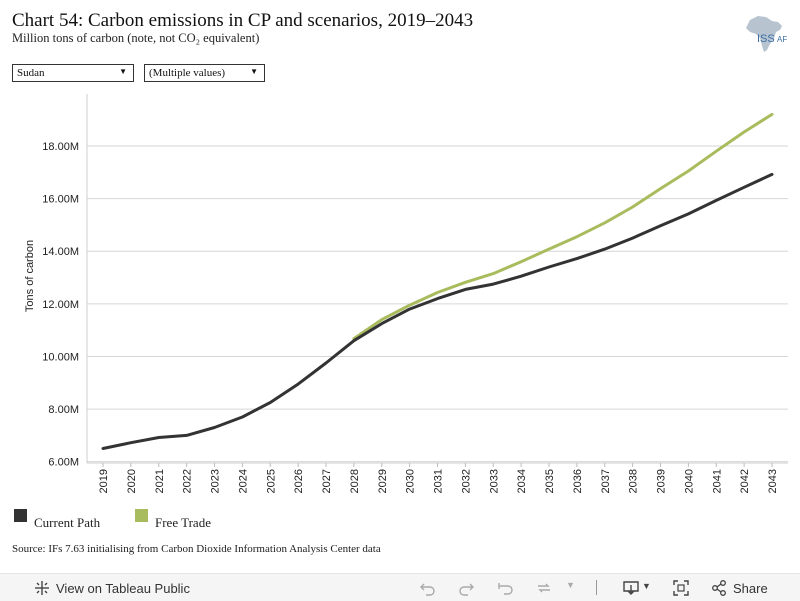  I want to click on y-tick-label: 18.00M, so click(60, 147).